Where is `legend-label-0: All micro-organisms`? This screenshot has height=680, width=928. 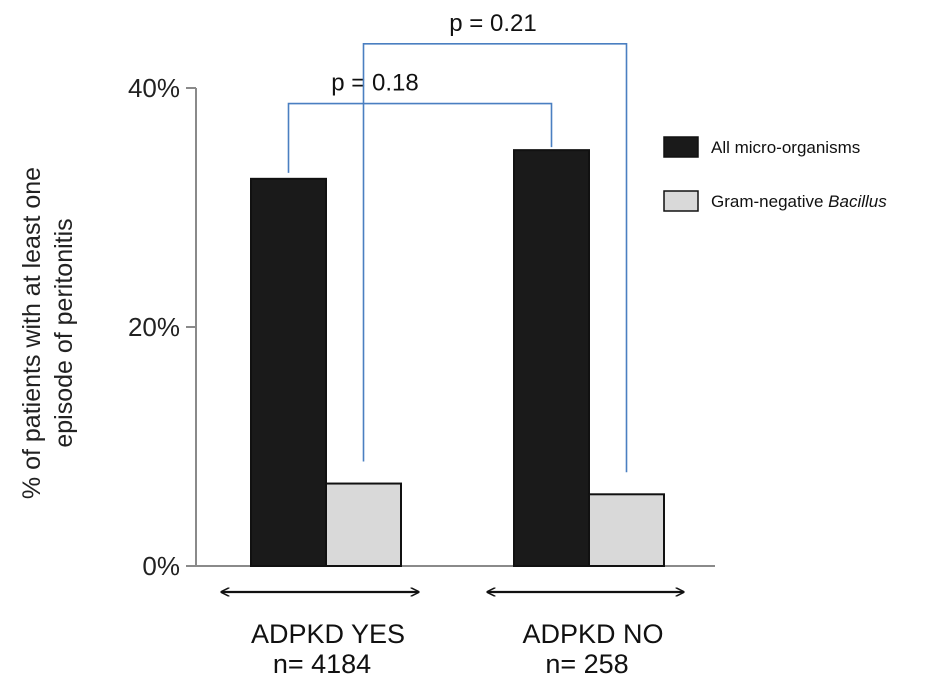 legend-label-0: All micro-organisms is located at coordinates (785, 147).